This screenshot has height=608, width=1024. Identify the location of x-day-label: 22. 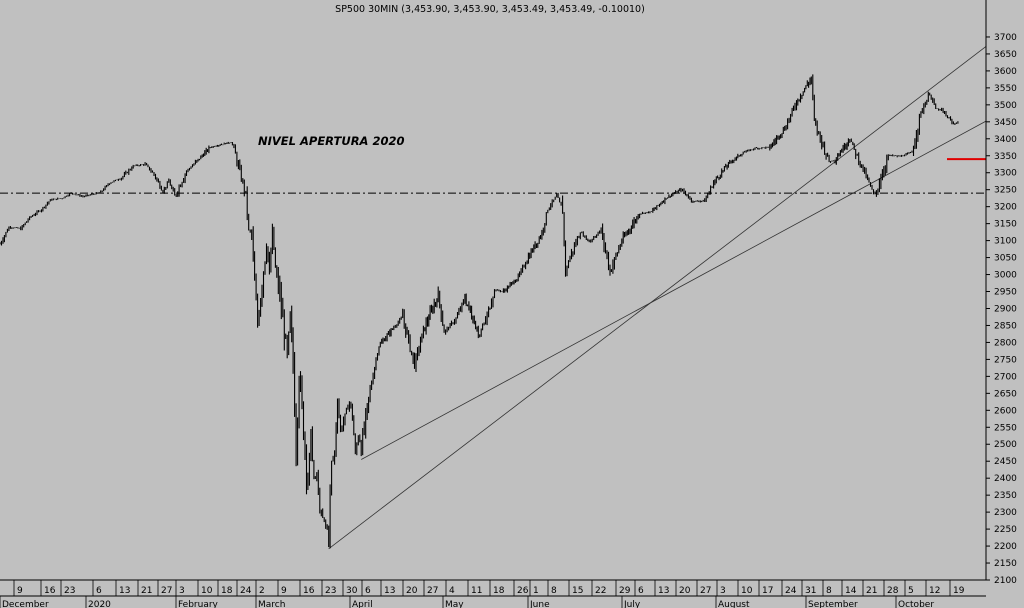
(600, 591).